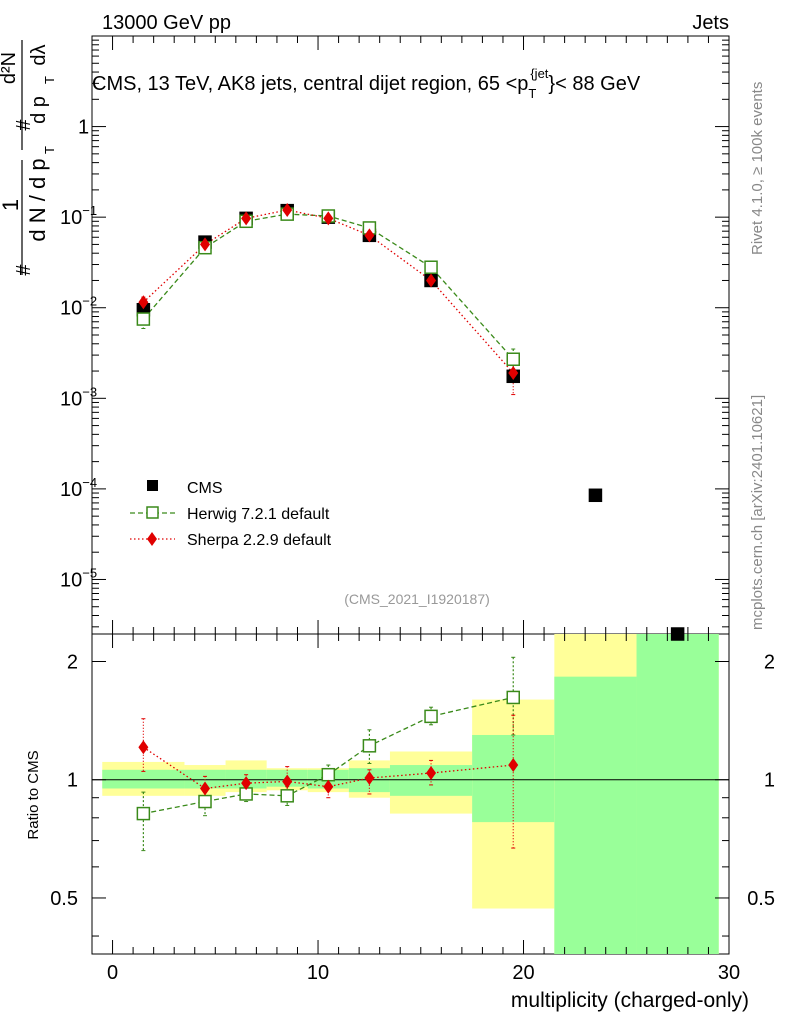 Image resolution: width=786 pixels, height=1024 pixels. Describe the element at coordinates (83, 128) in the screenshot. I see `y-tick-label: 1` at that location.